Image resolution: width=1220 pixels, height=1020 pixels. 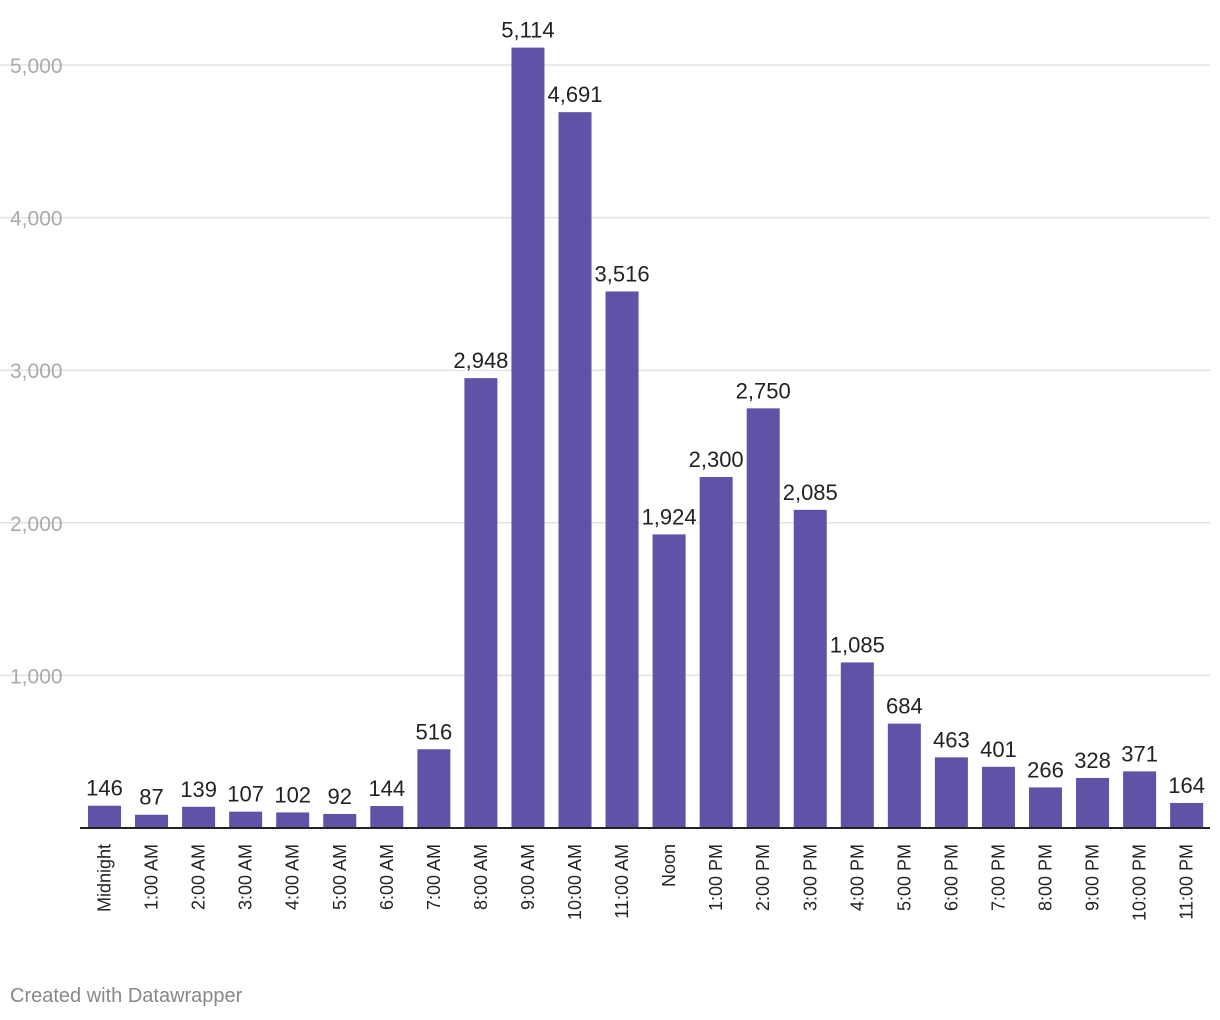 What do you see at coordinates (763, 390) in the screenshot?
I see `bar-value-label: 2,750` at bounding box center [763, 390].